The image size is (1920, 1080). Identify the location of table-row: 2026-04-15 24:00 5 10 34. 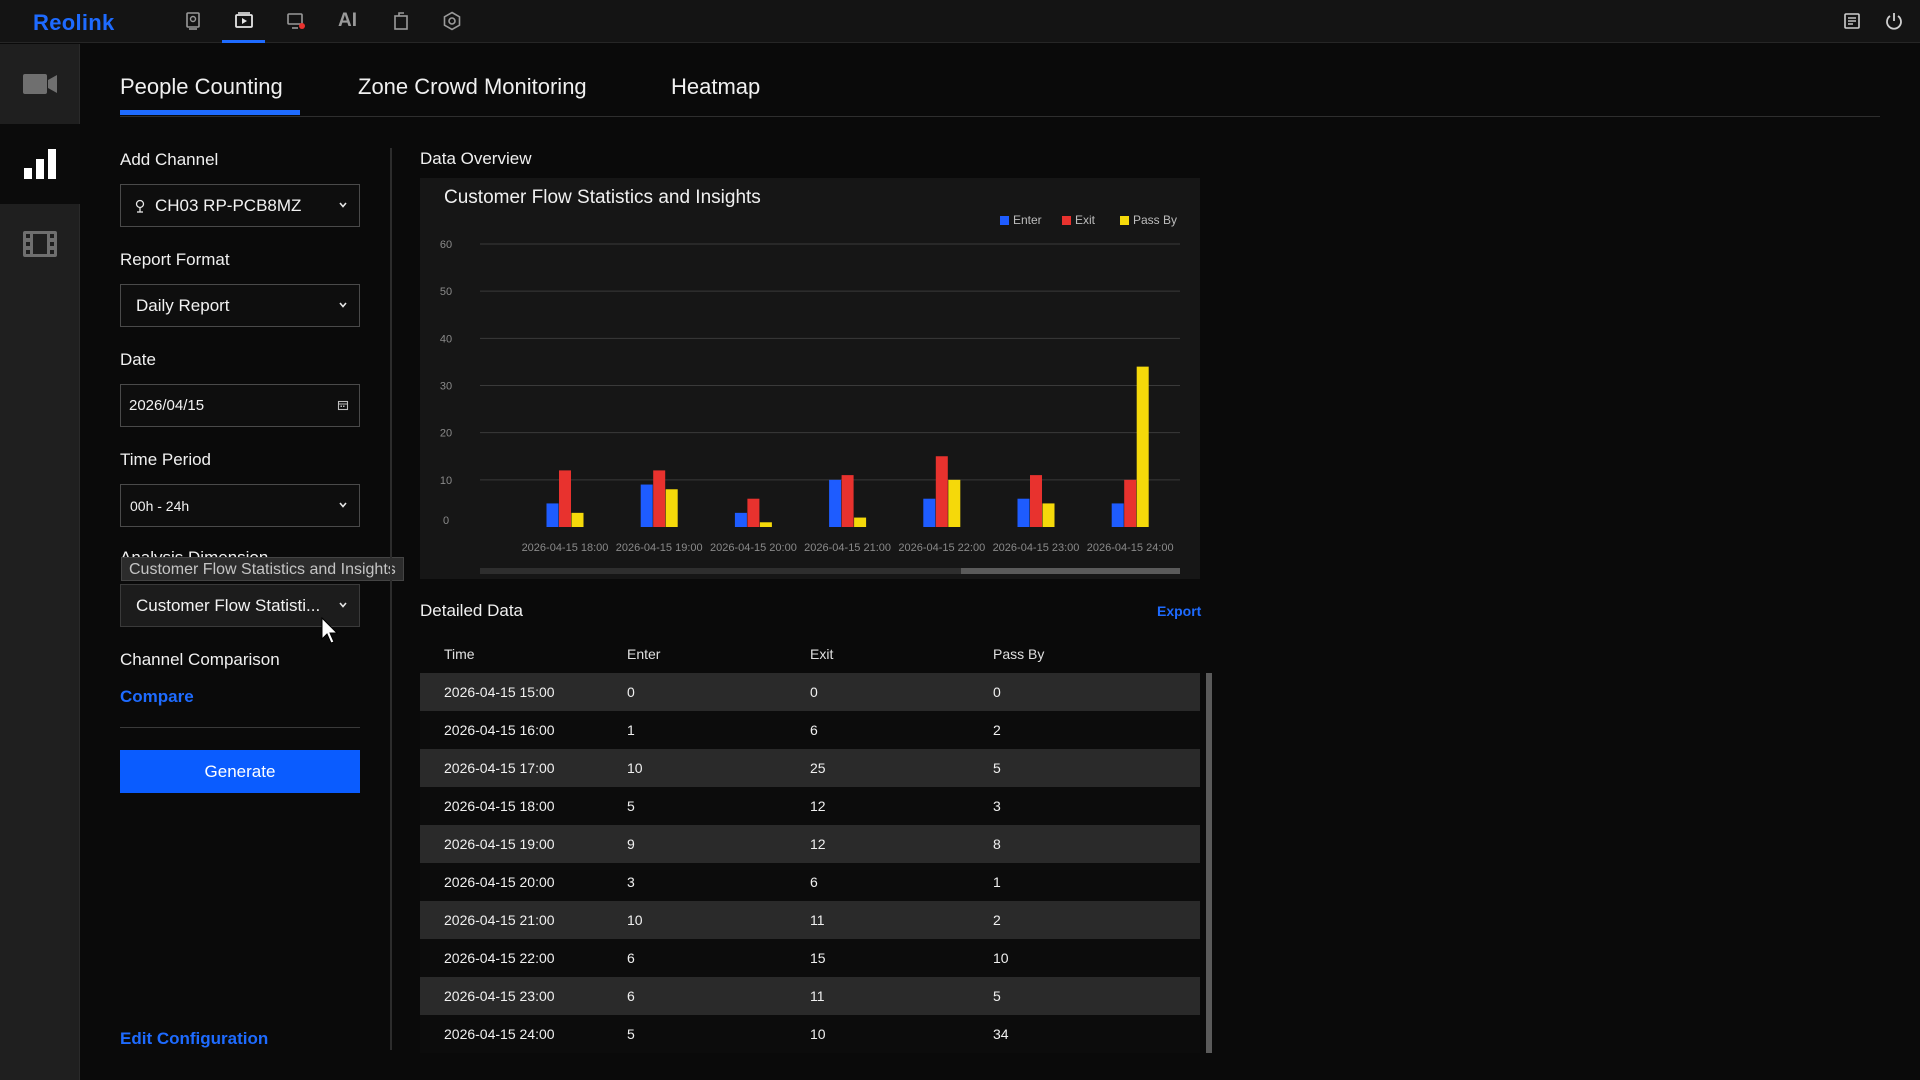
(810, 1034).